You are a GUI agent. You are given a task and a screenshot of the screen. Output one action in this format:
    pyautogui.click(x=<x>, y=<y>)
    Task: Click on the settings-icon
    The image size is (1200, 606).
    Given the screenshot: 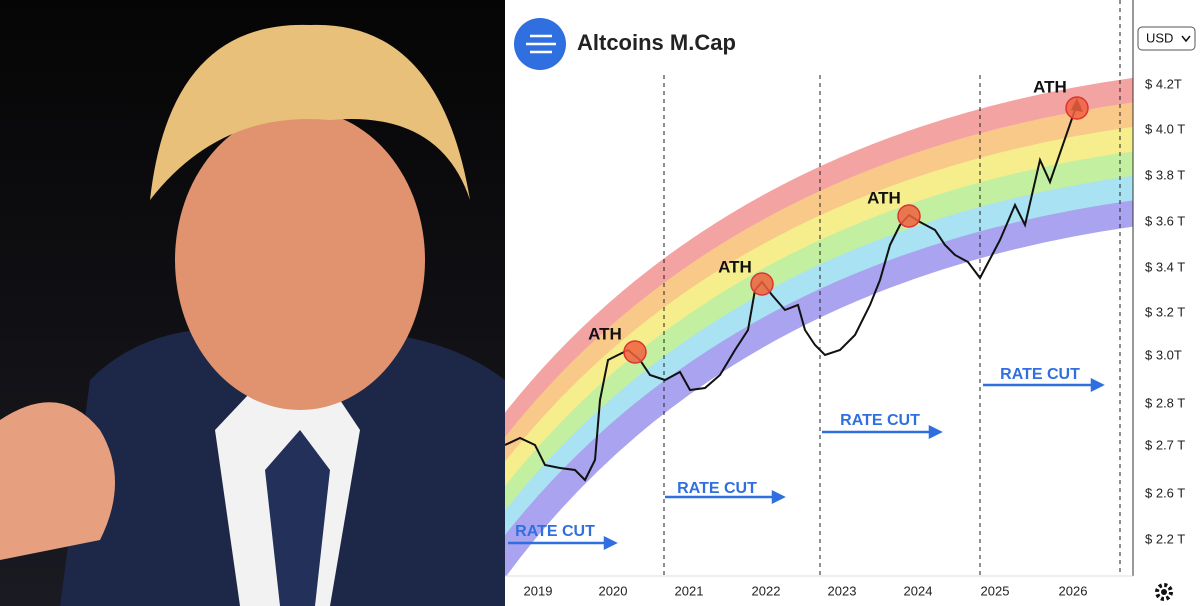 What is the action you would take?
    pyautogui.click(x=1164, y=592)
    